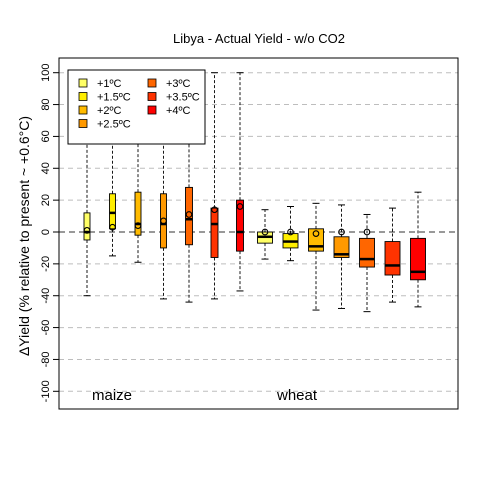 Image resolution: width=480 pixels, height=480 pixels. What do you see at coordinates (112, 395) in the screenshot?
I see `crop-label-maize: maize` at bounding box center [112, 395].